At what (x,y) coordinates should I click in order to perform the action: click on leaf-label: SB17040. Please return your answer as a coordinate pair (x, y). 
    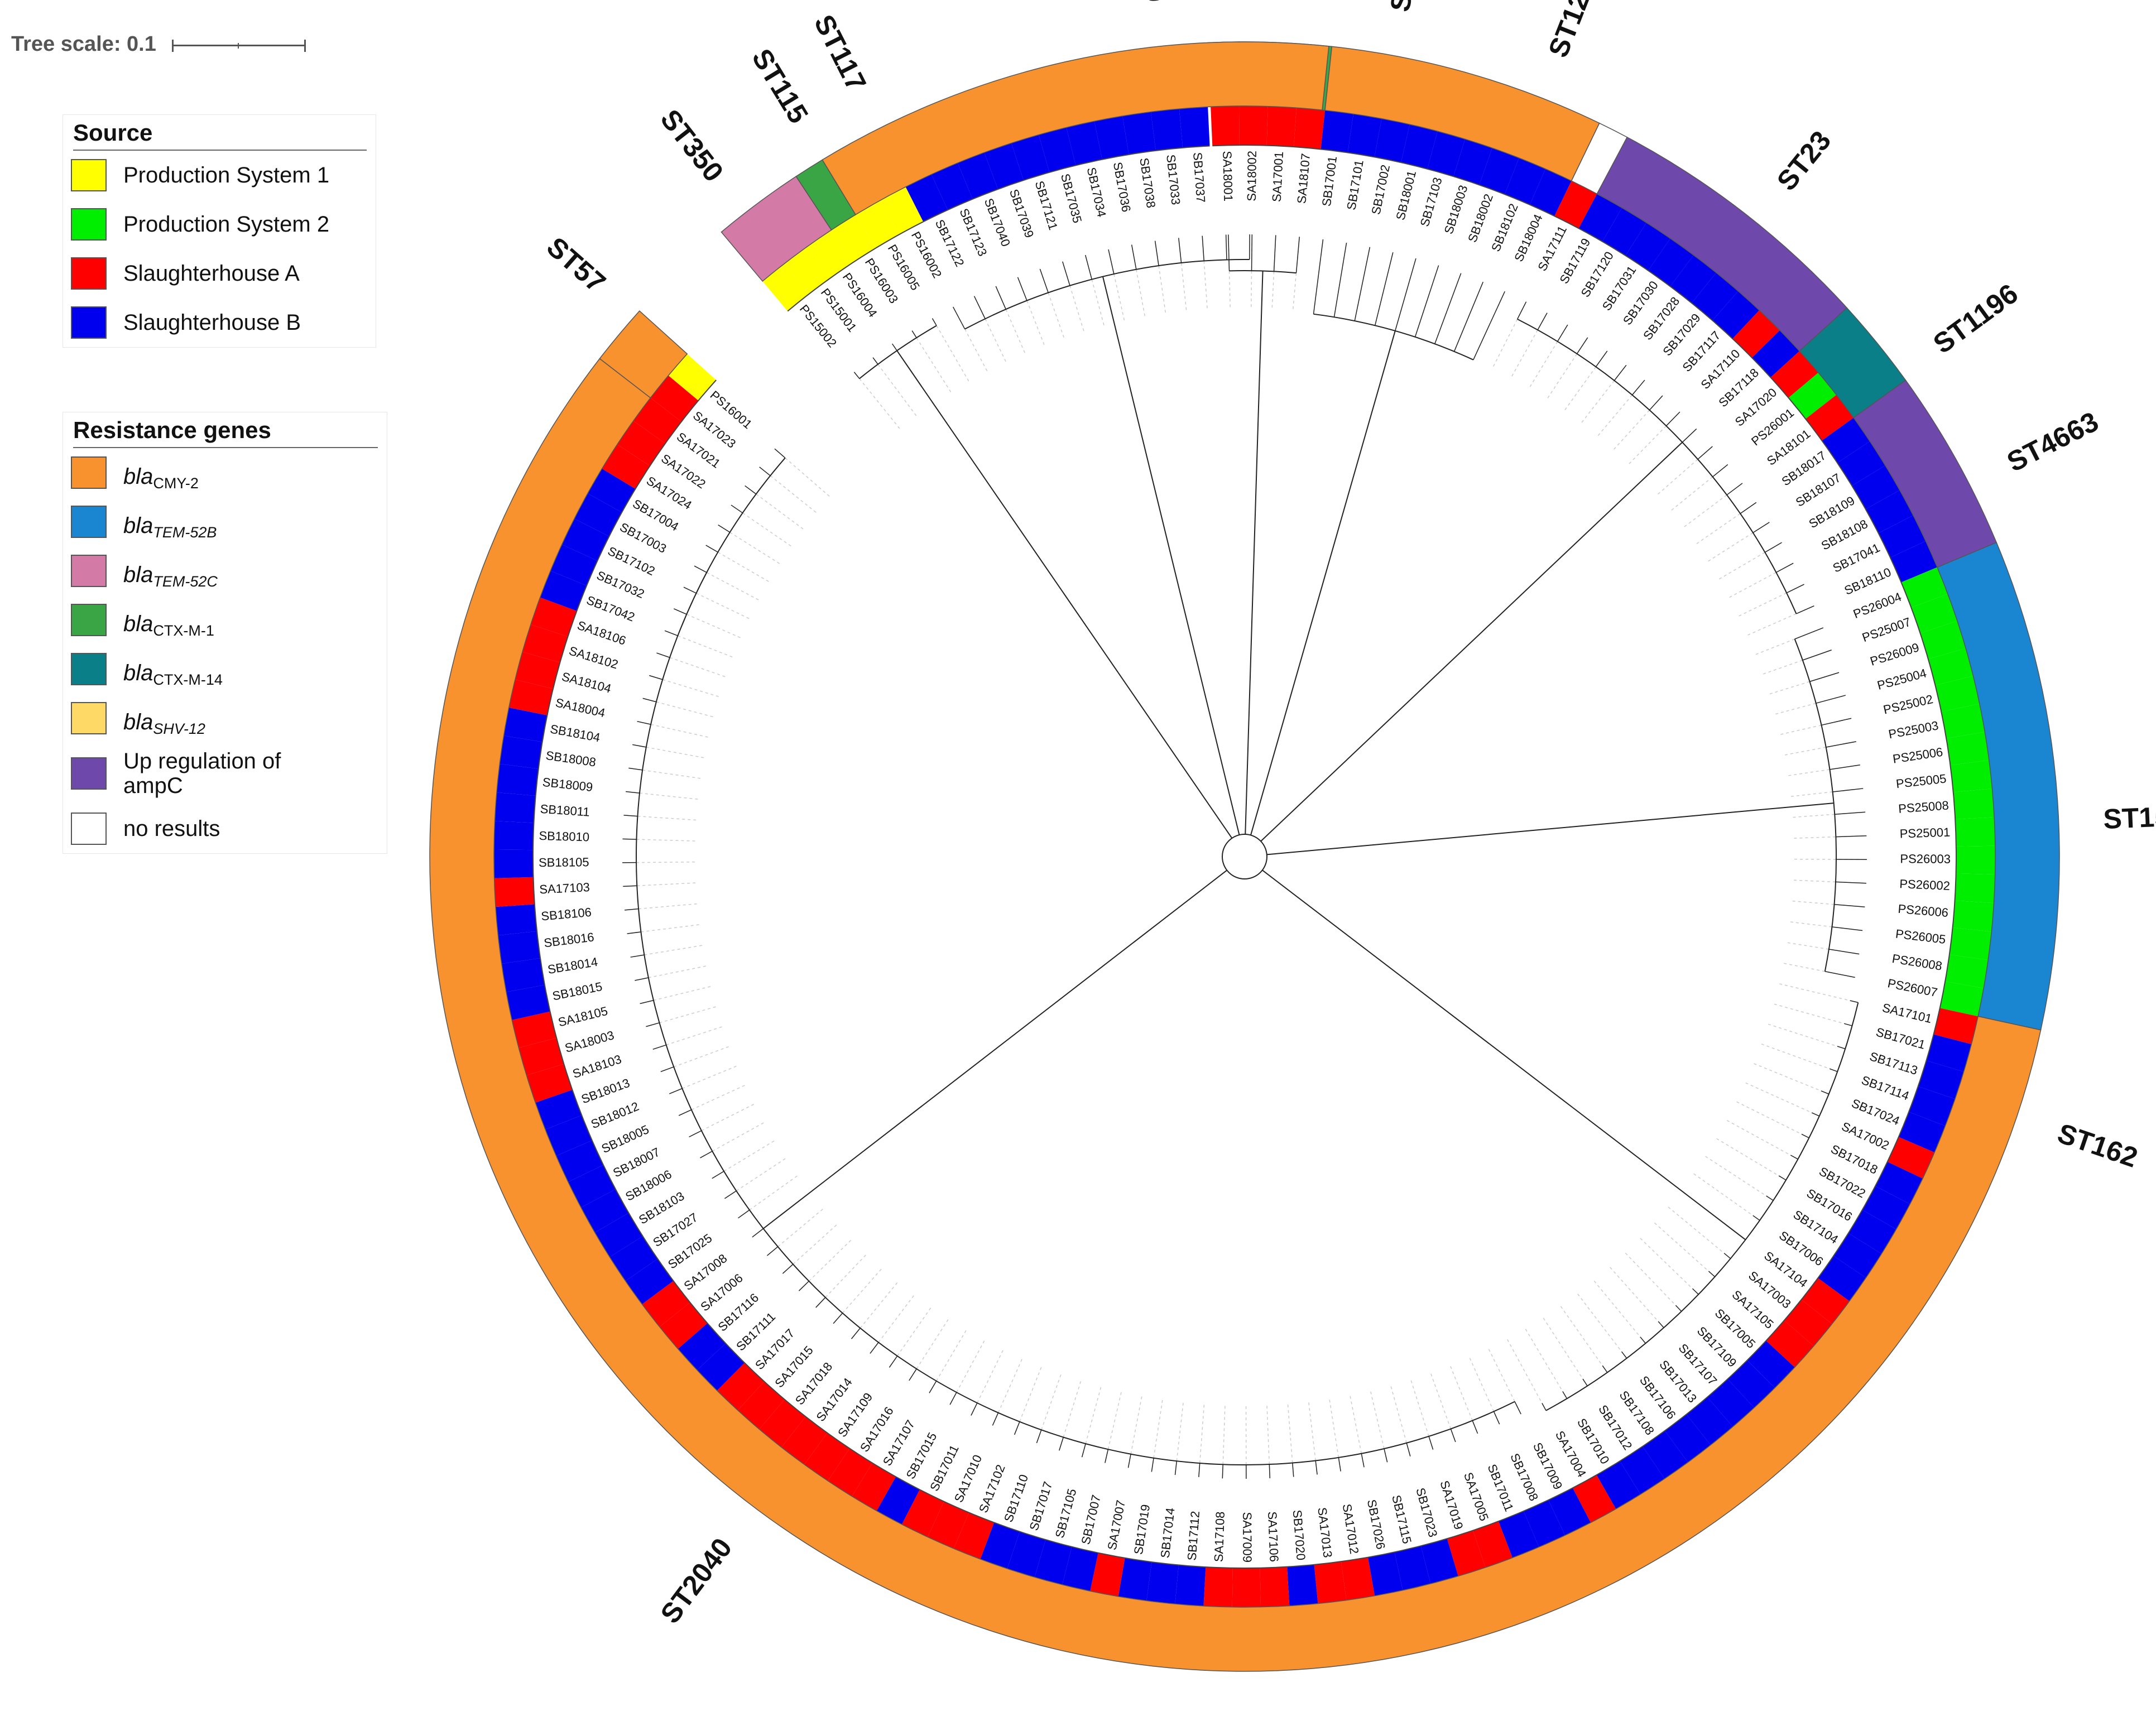
    Looking at the image, I should click on (997, 222).